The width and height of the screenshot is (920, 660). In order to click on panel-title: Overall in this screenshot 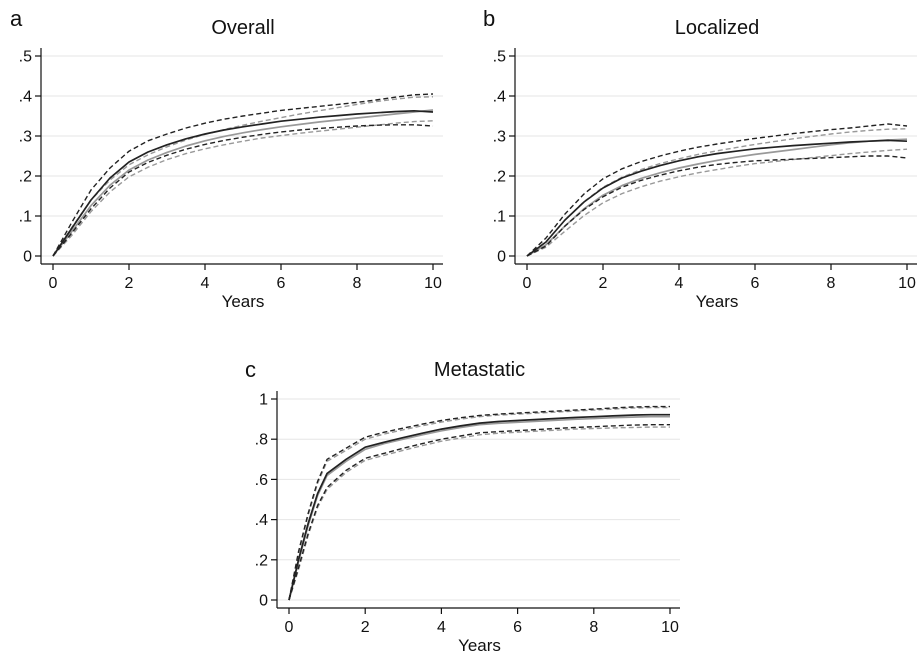, I will do `click(242, 28)`.